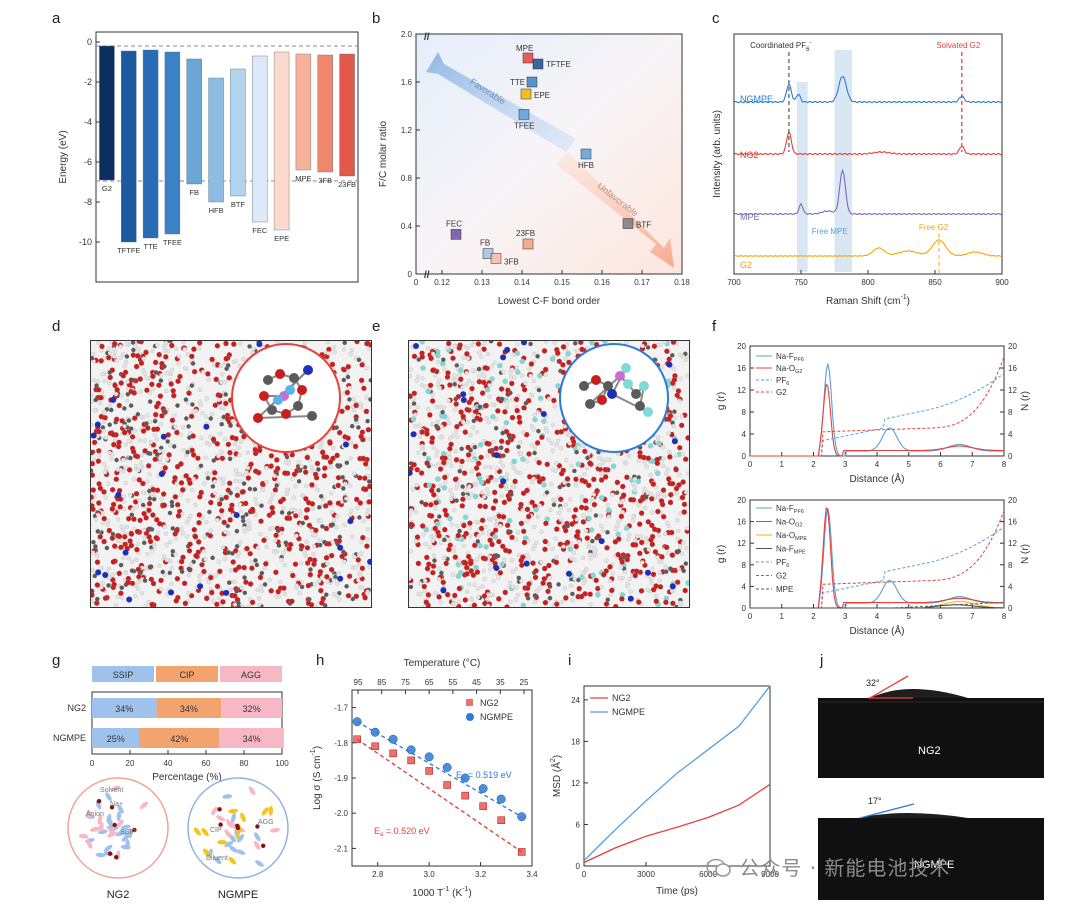 The height and width of the screenshot is (909, 1080). What do you see at coordinates (442, 663) in the screenshot?
I see `toplabel-h: Temperature (°C)` at bounding box center [442, 663].